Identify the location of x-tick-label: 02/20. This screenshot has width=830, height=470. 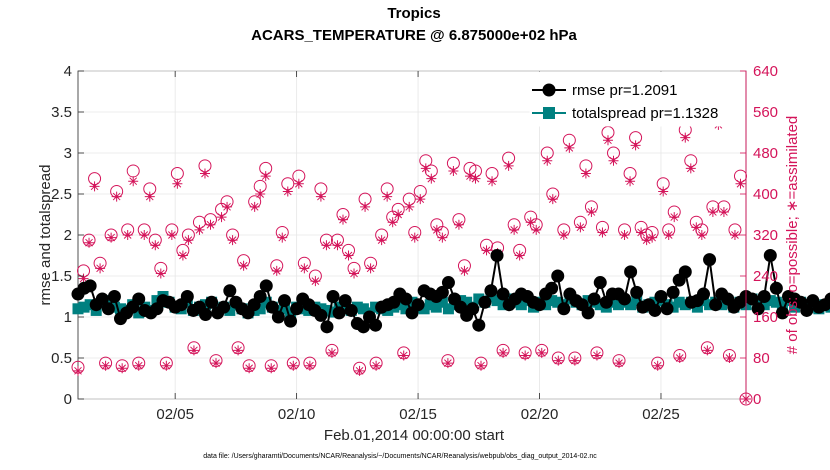
(540, 414).